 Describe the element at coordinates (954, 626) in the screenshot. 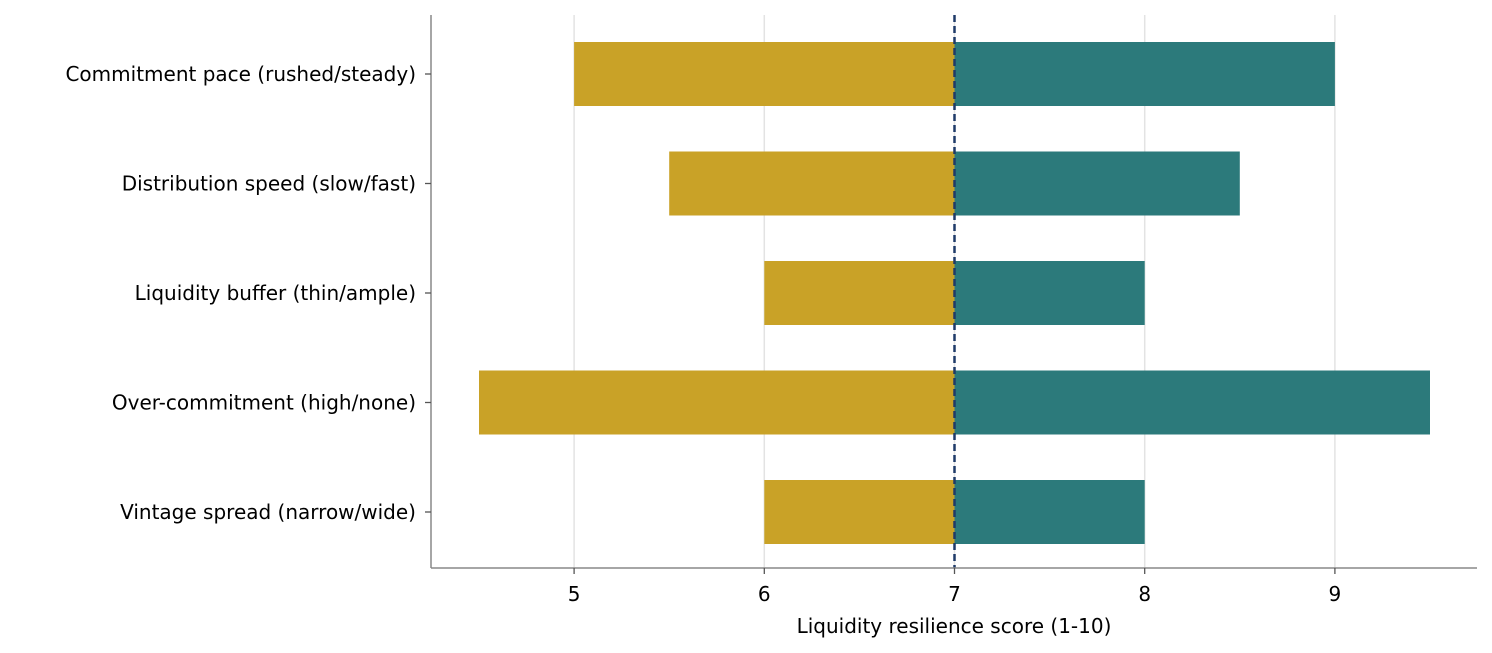

I see `x-axis-title: Liquidity resilience score (1-10)` at that location.